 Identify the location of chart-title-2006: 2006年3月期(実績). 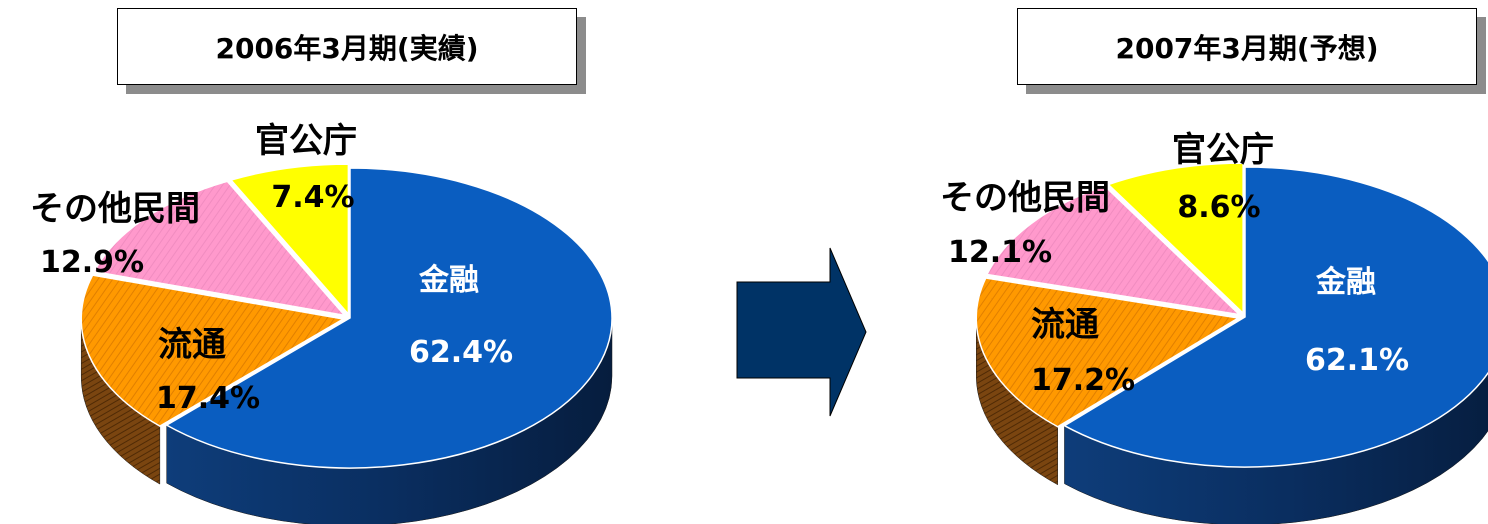
(347, 46).